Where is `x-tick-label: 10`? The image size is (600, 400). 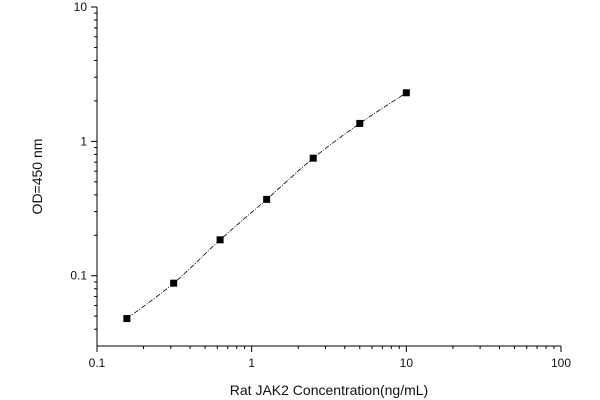
x-tick-label: 10 is located at coordinates (407, 363).